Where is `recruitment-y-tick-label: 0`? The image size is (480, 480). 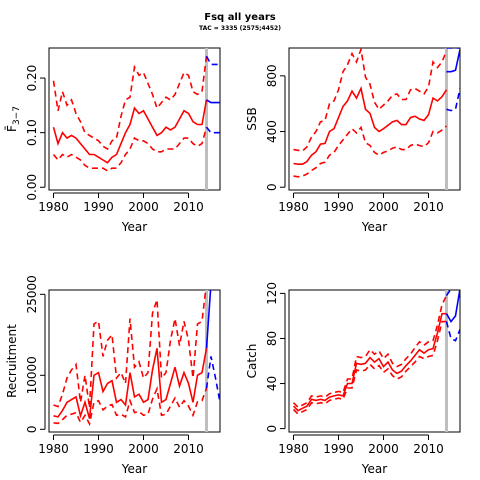
recruitment-y-tick-label: 0 is located at coordinates (32, 429).